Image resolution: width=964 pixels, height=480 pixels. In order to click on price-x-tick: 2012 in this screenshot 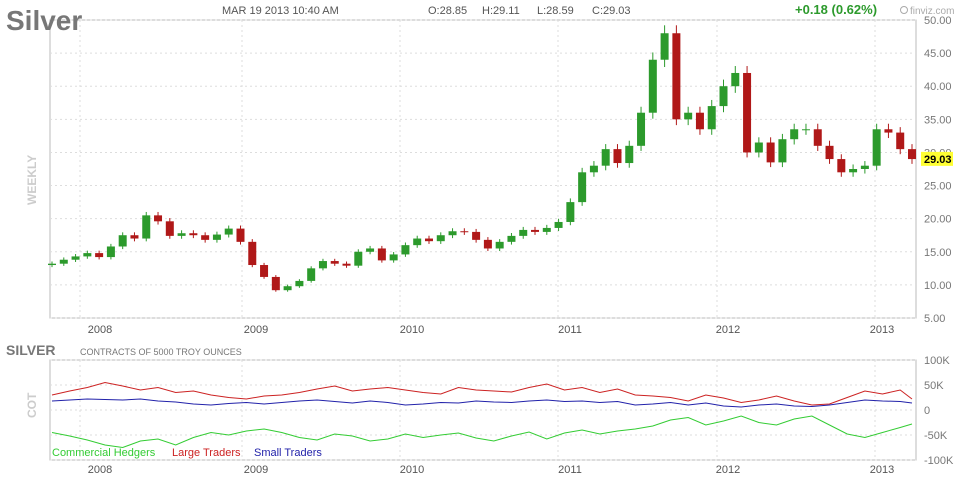, I will do `click(728, 330)`.